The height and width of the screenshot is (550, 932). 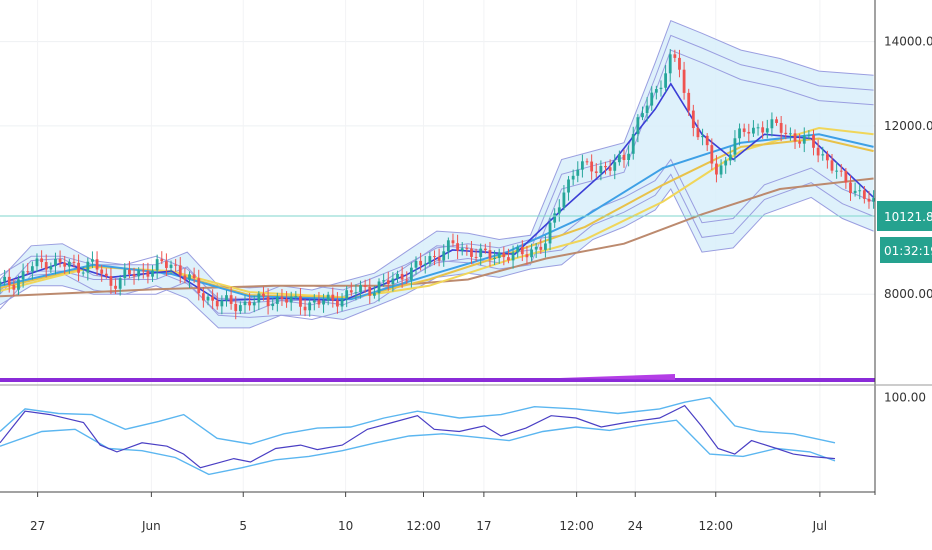 What do you see at coordinates (418, 436) in the screenshot?
I see `oscillator-pane` at bounding box center [418, 436].